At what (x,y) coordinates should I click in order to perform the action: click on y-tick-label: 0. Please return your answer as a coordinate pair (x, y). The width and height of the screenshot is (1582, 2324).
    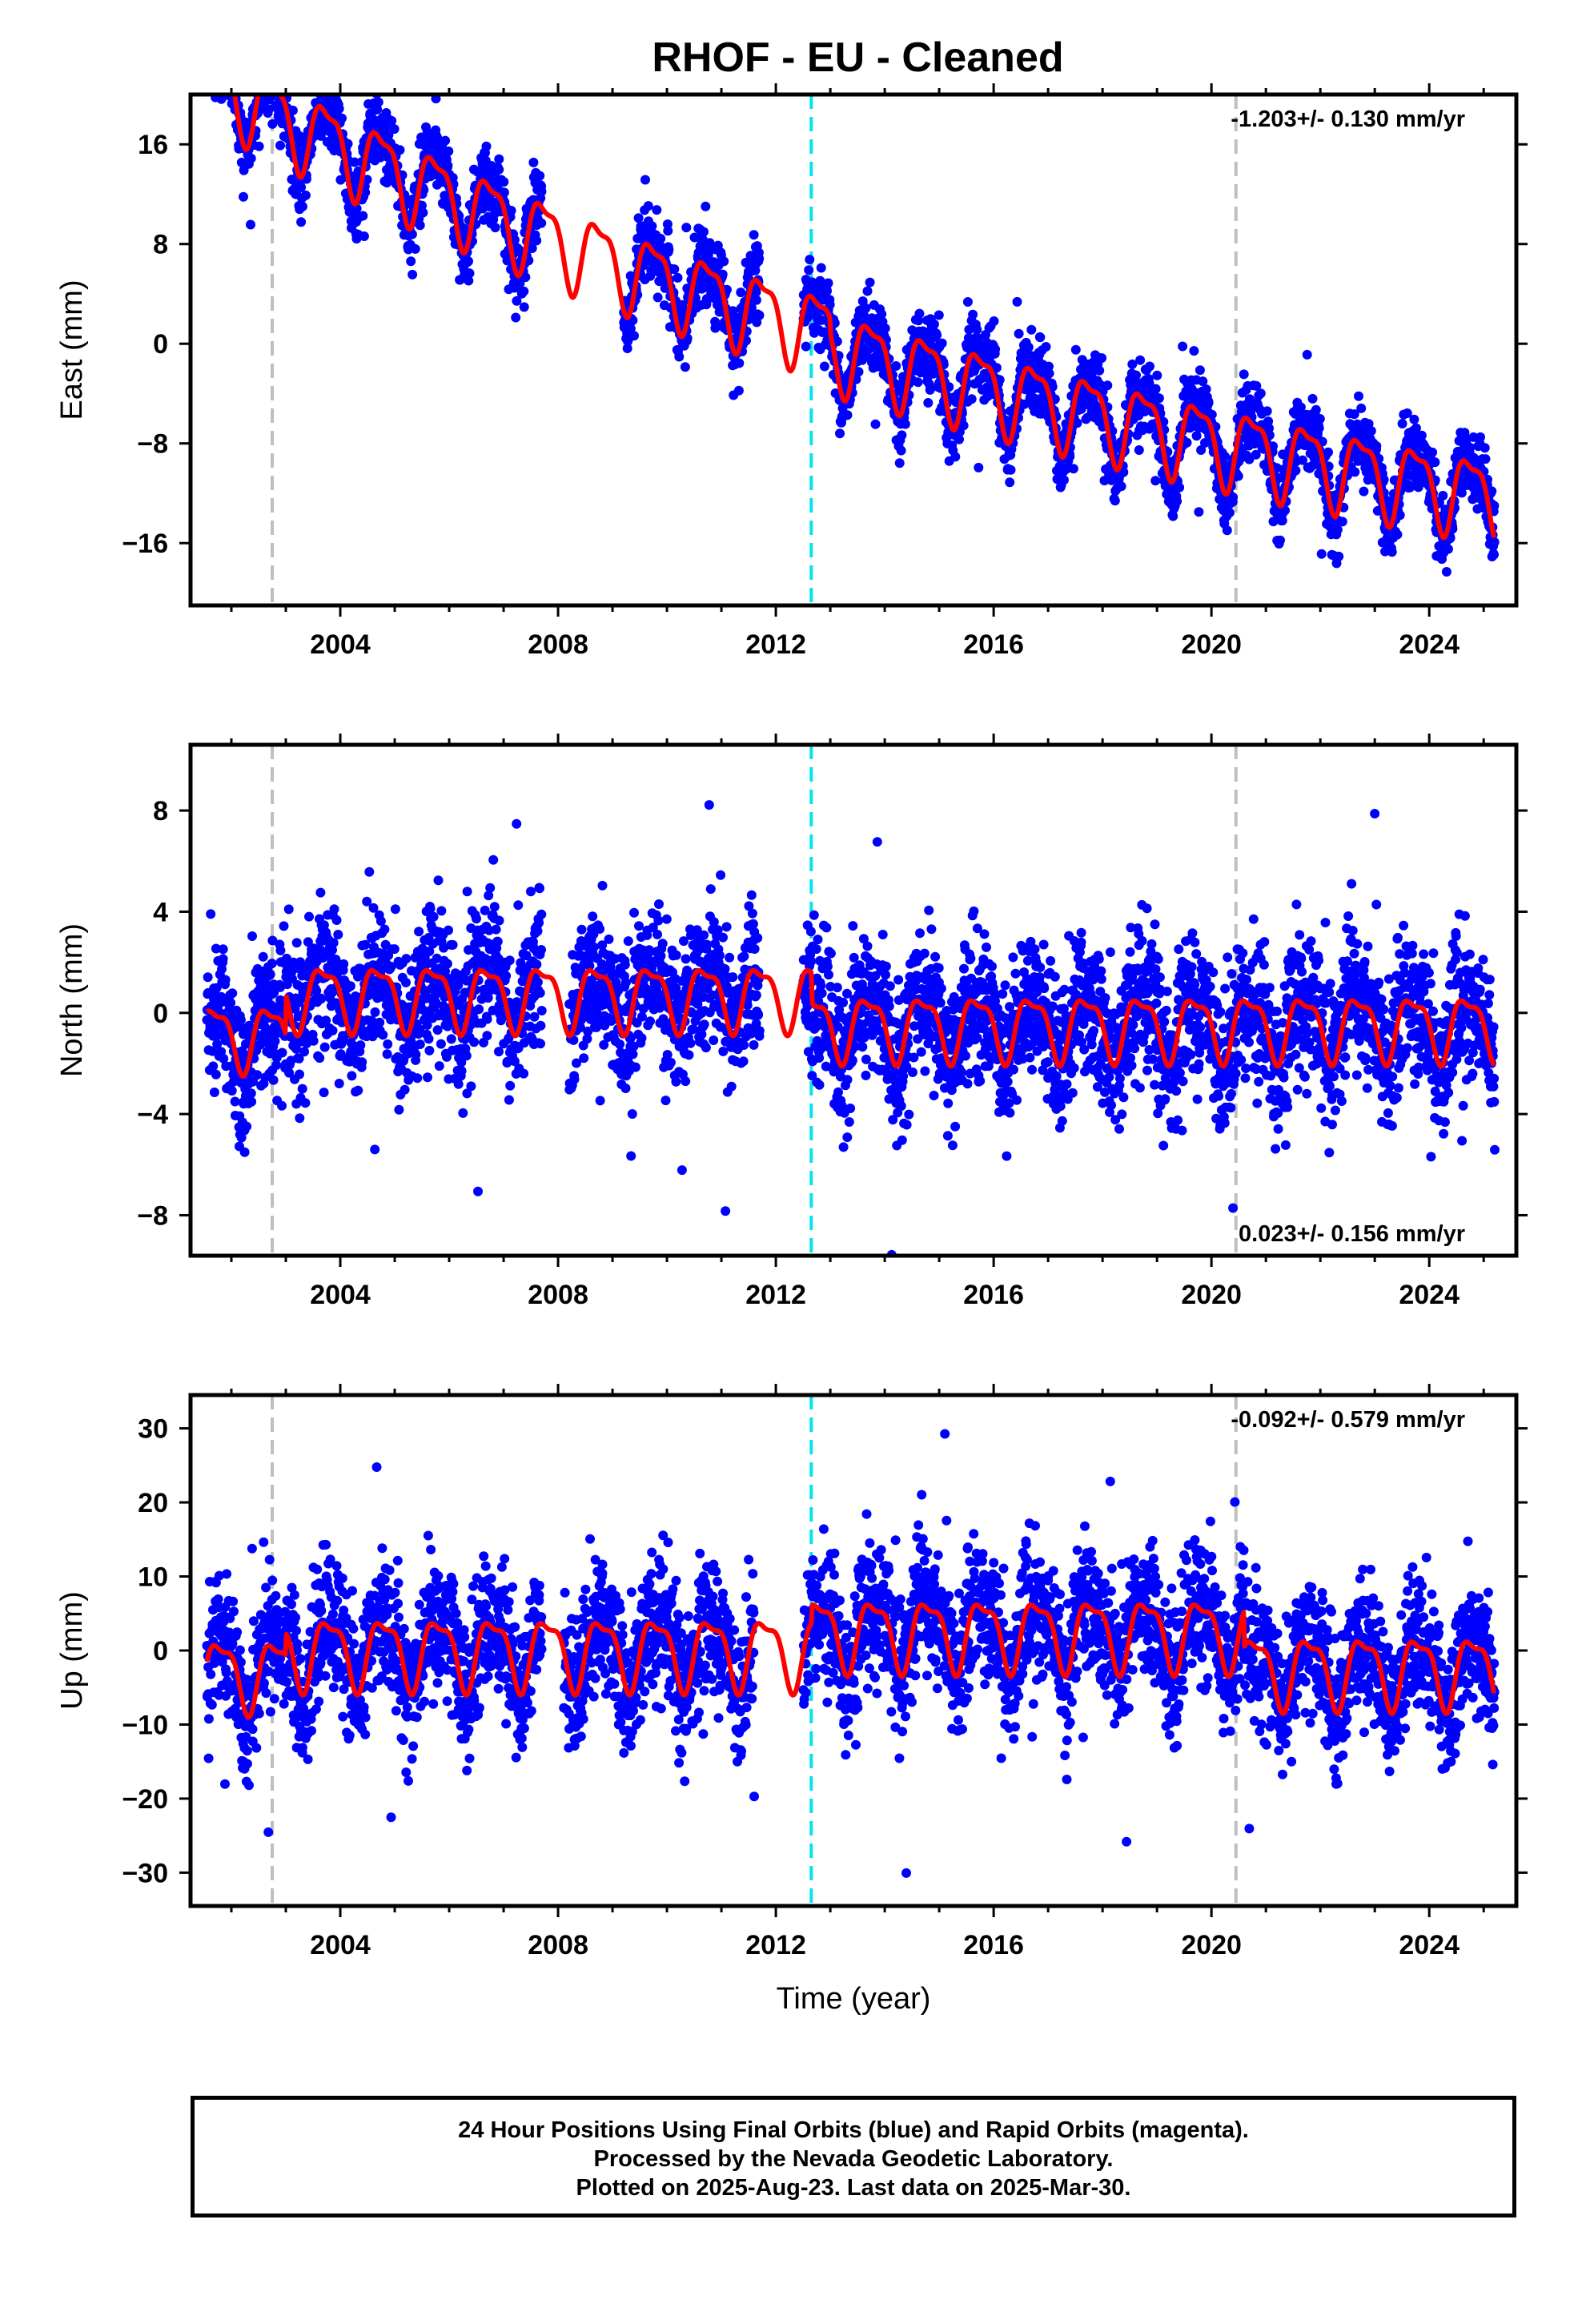
    Looking at the image, I should click on (161, 344).